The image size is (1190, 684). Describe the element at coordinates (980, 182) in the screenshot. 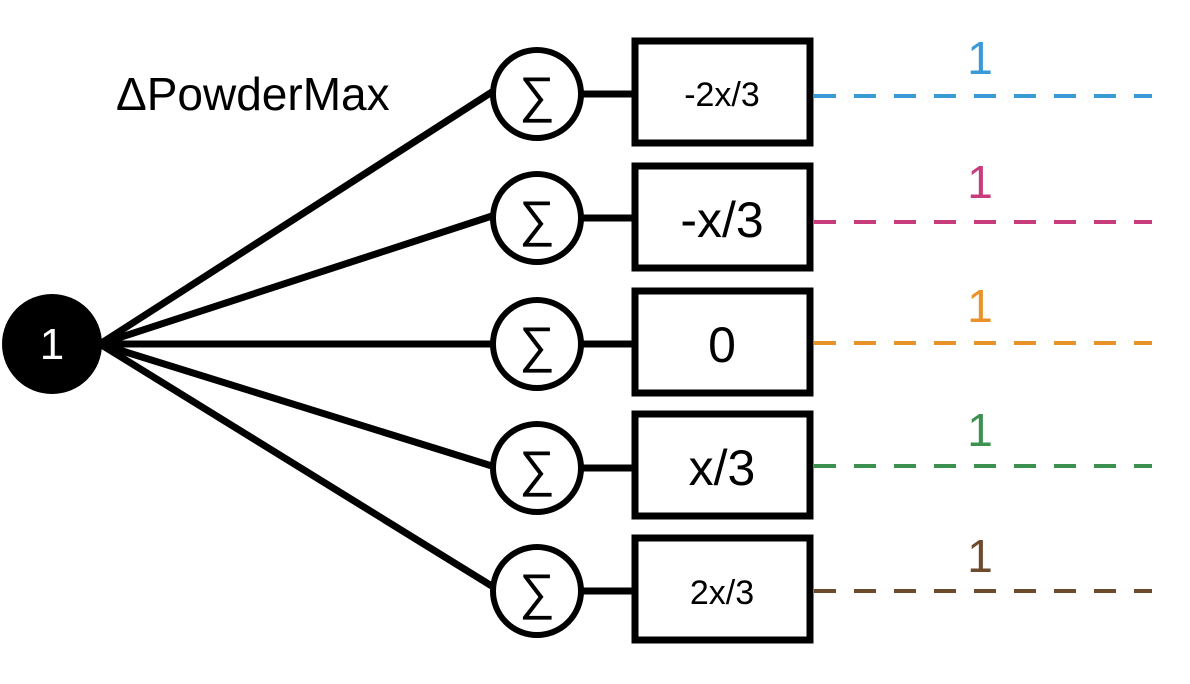

I see `weight-label-2: 1` at that location.